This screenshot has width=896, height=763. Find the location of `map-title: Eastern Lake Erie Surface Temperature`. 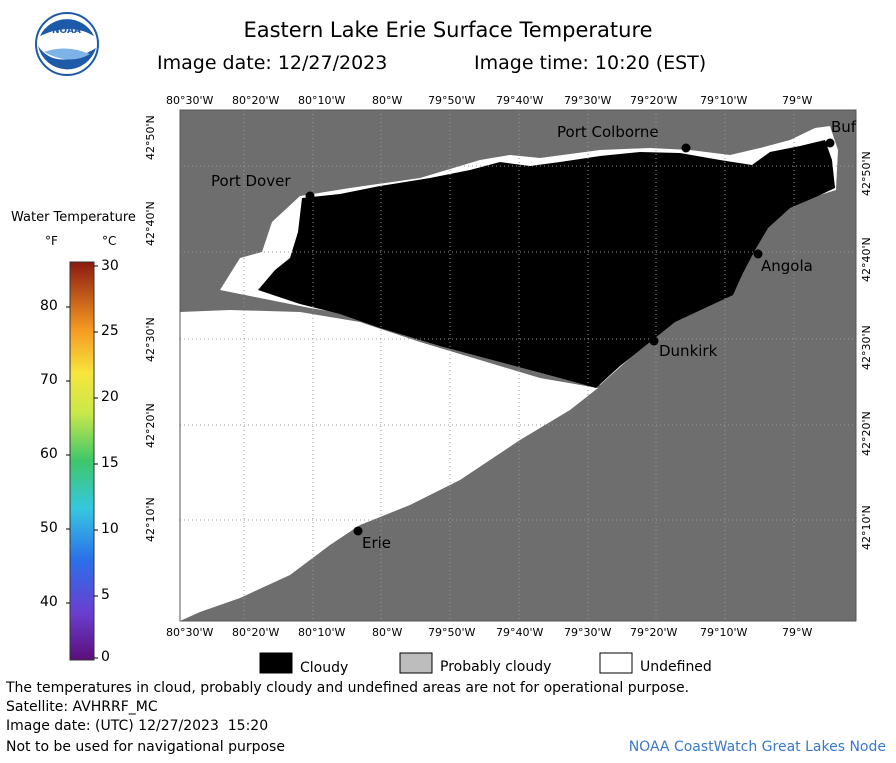

map-title: Eastern Lake Erie Surface Temperature is located at coordinates (448, 30).